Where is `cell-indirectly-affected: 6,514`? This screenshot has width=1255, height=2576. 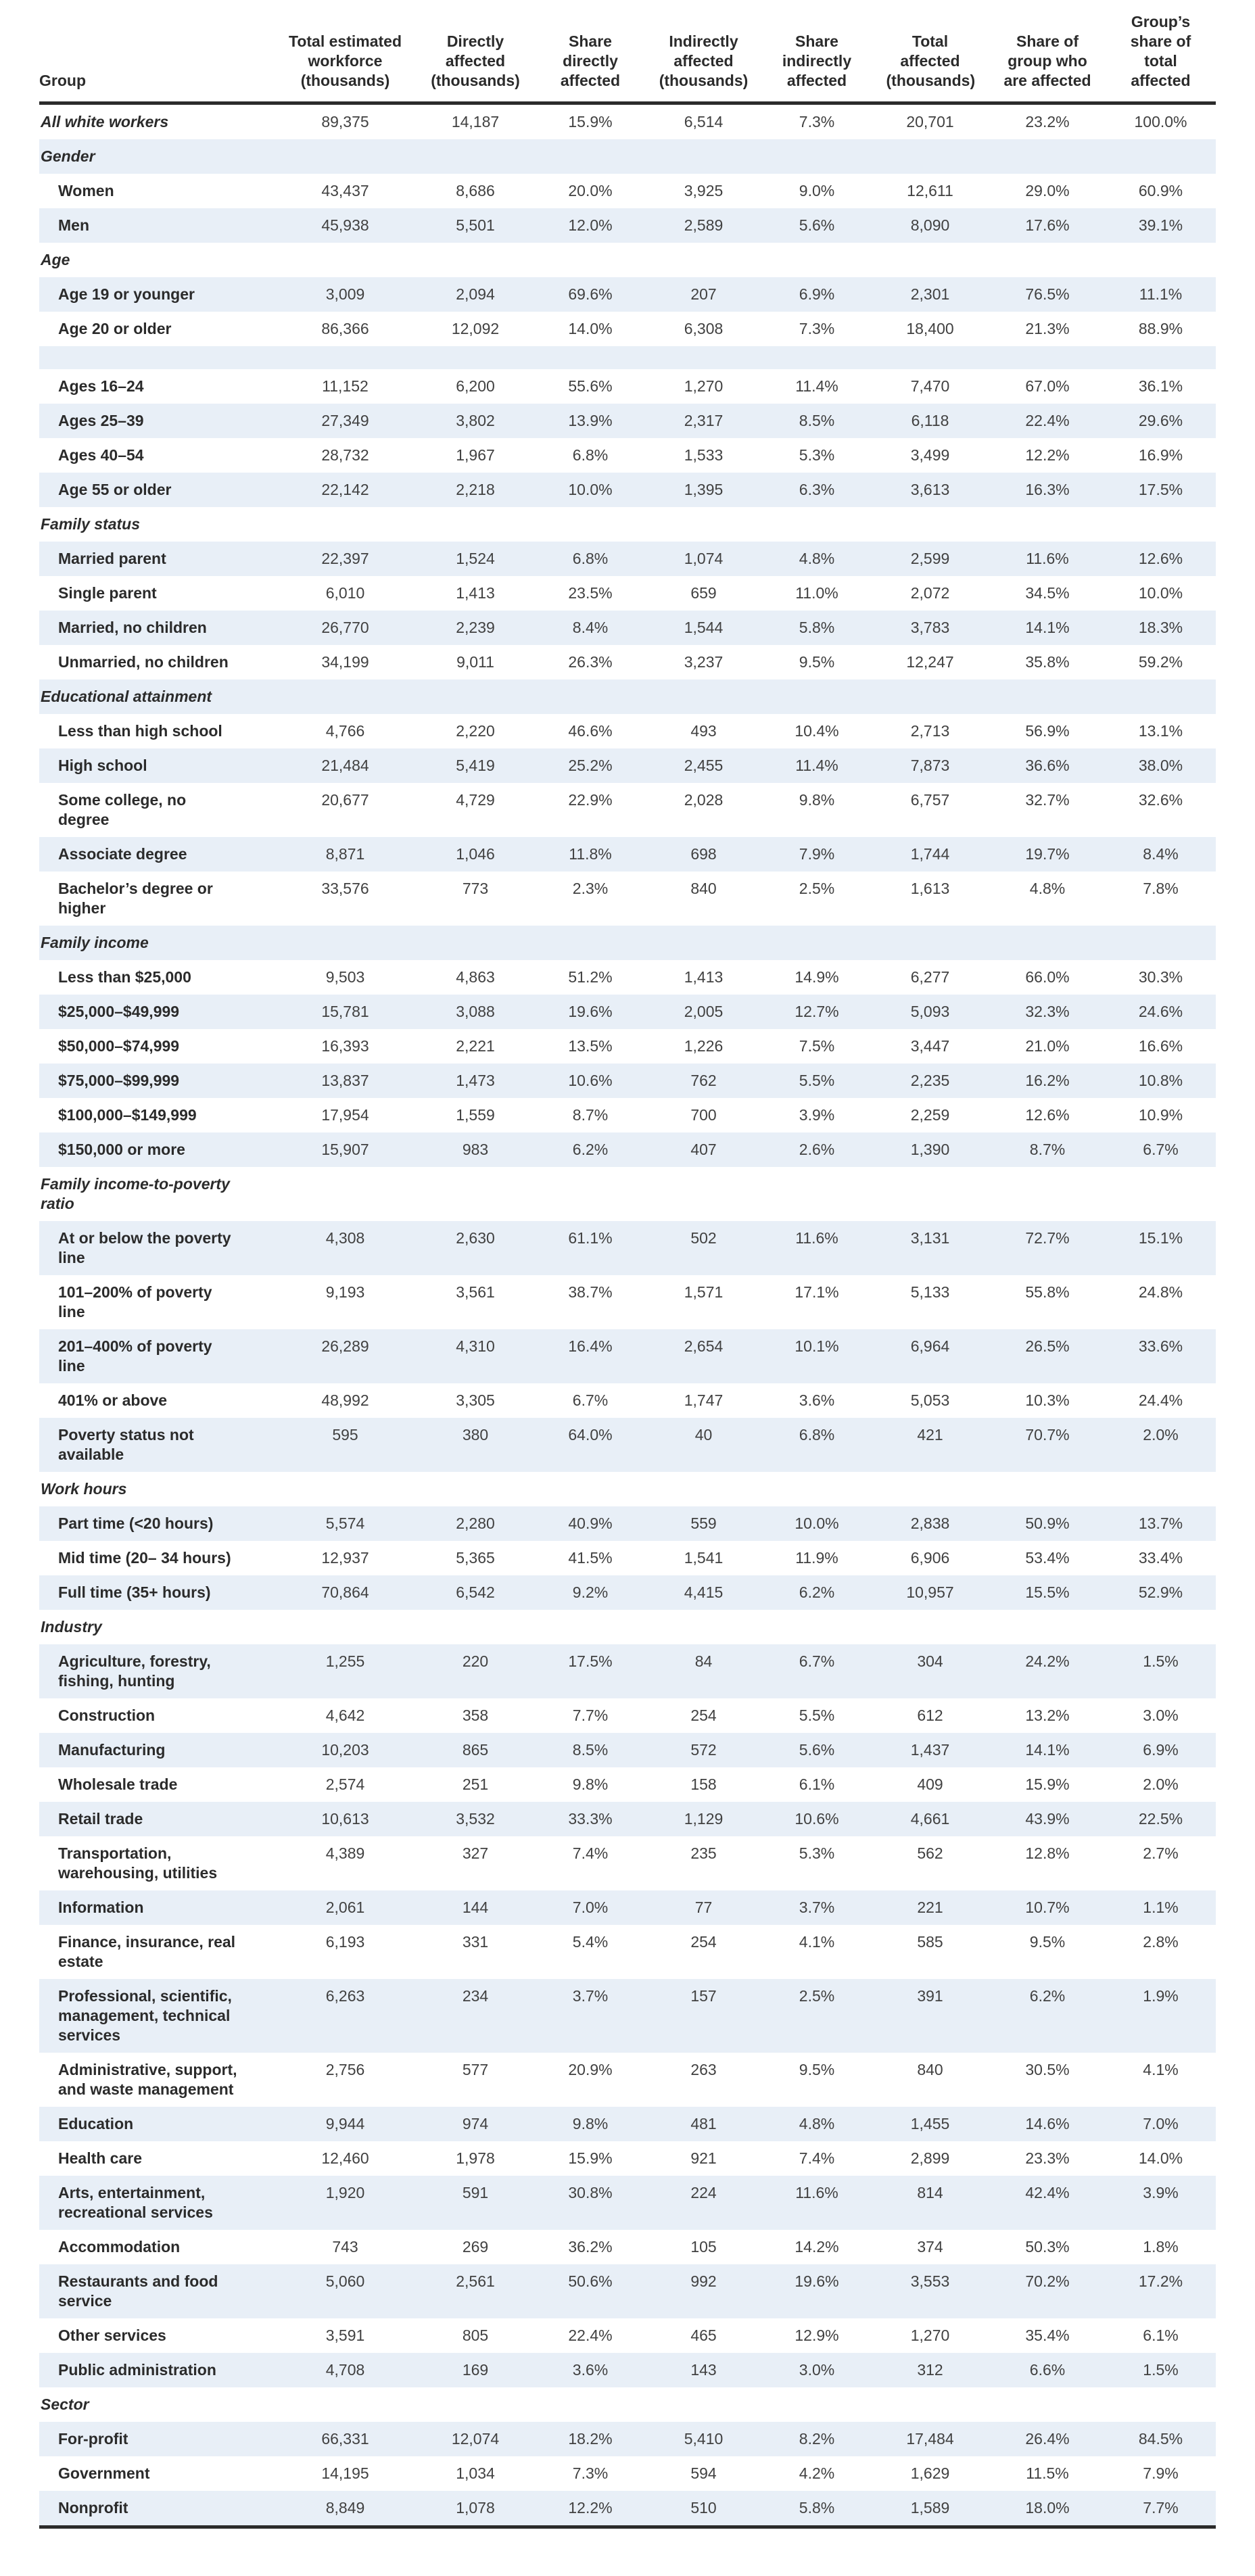
cell-indirectly-affected: 6,514 is located at coordinates (704, 121).